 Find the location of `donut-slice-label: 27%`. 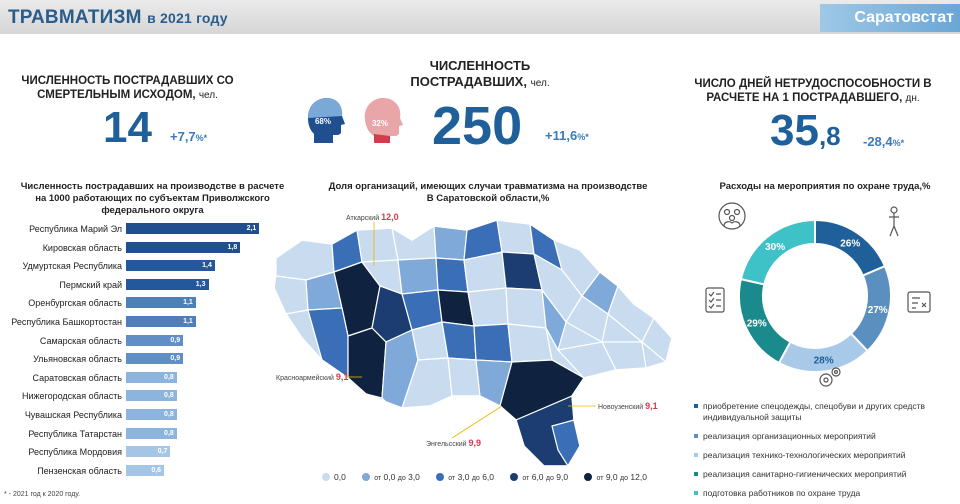

donut-slice-label: 27% is located at coordinates (878, 310).